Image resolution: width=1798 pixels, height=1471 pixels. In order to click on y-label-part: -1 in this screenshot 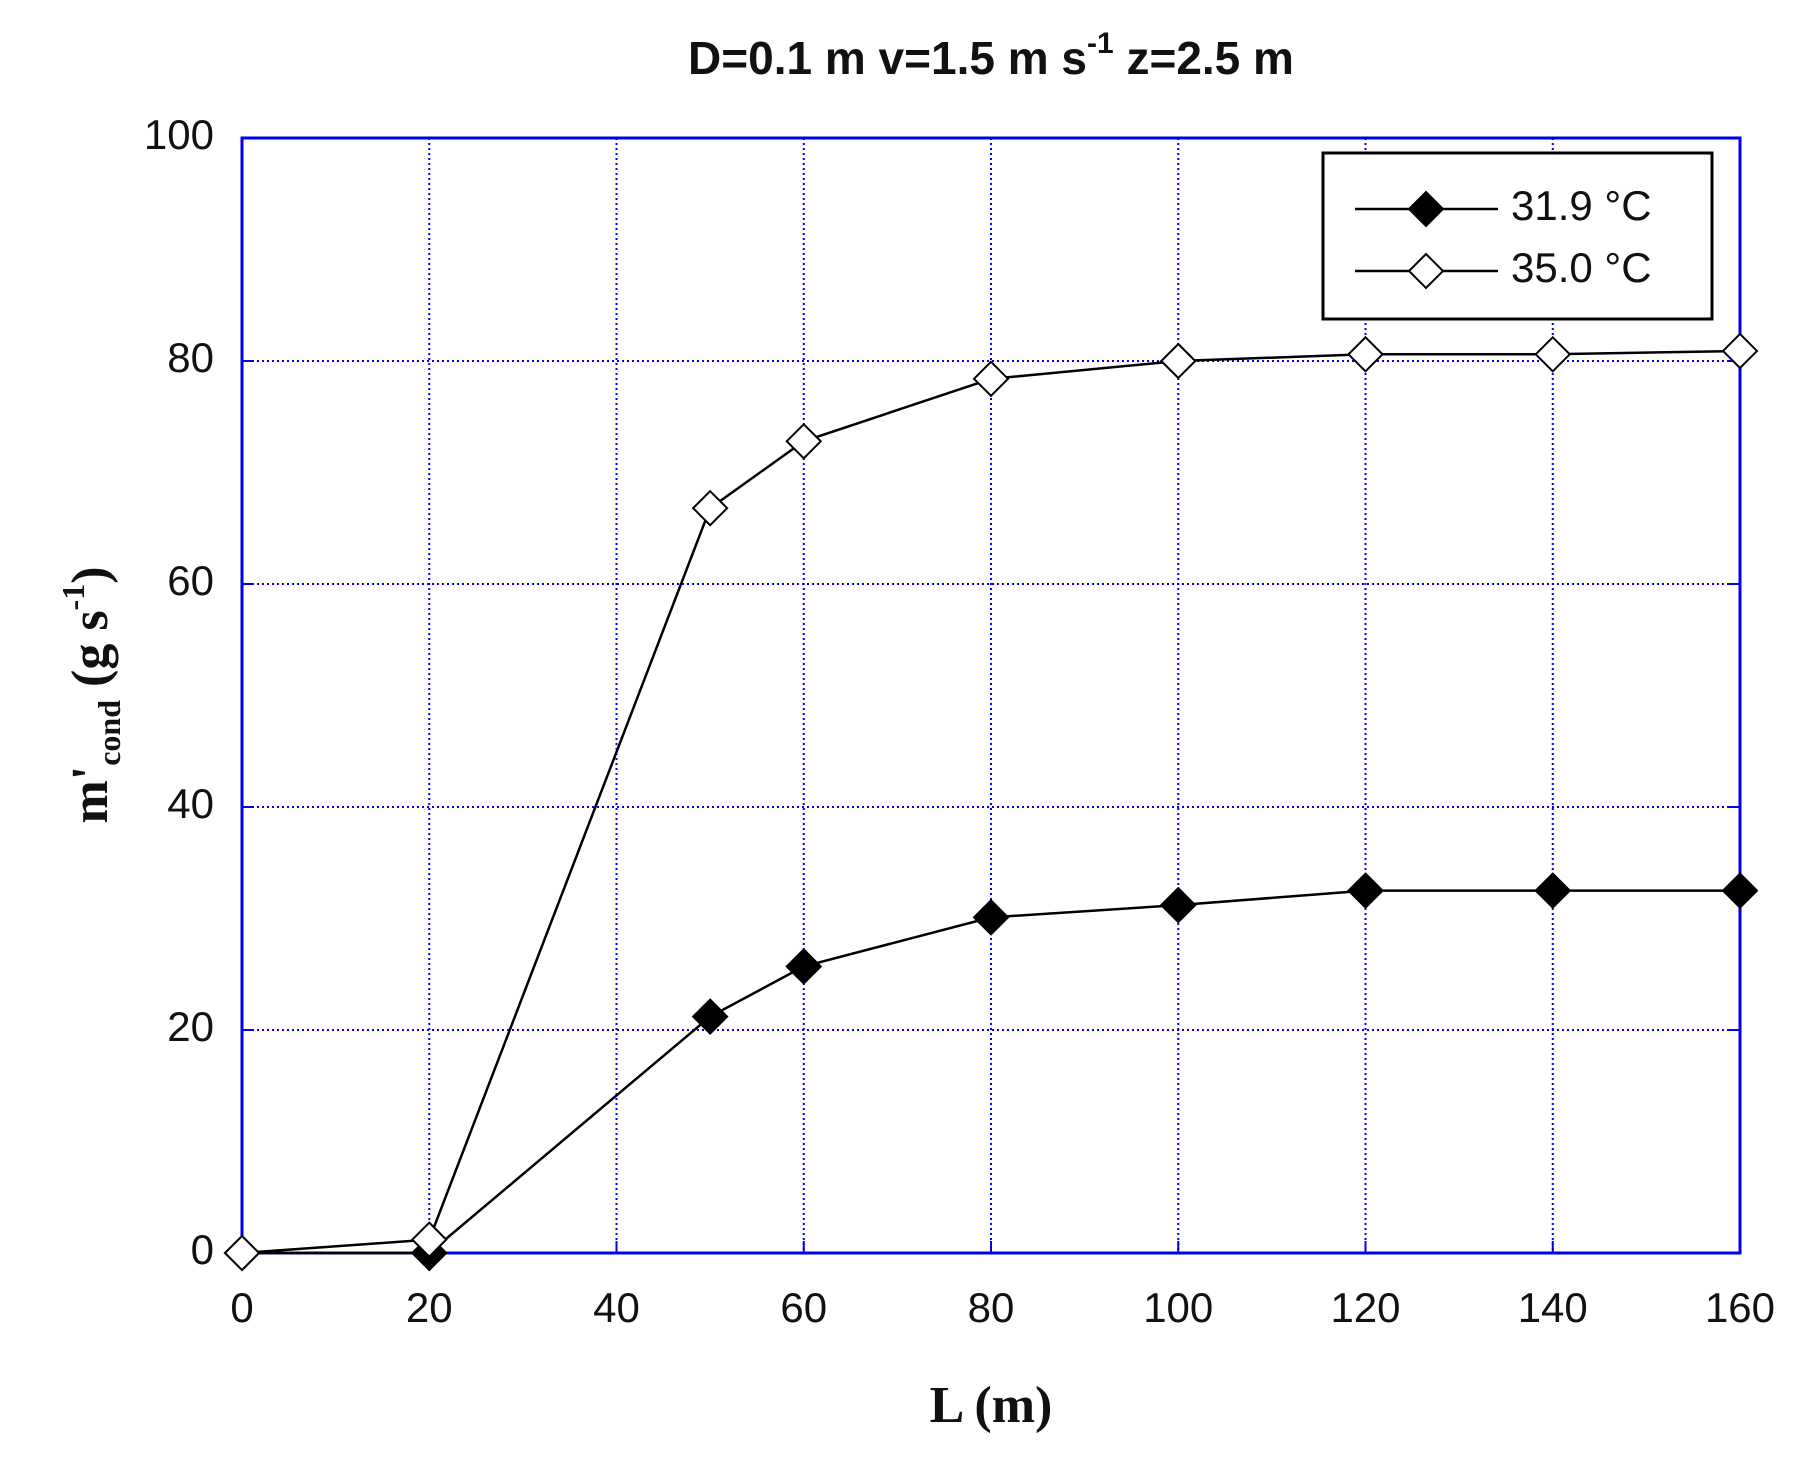, I will do `click(73, 597)`.